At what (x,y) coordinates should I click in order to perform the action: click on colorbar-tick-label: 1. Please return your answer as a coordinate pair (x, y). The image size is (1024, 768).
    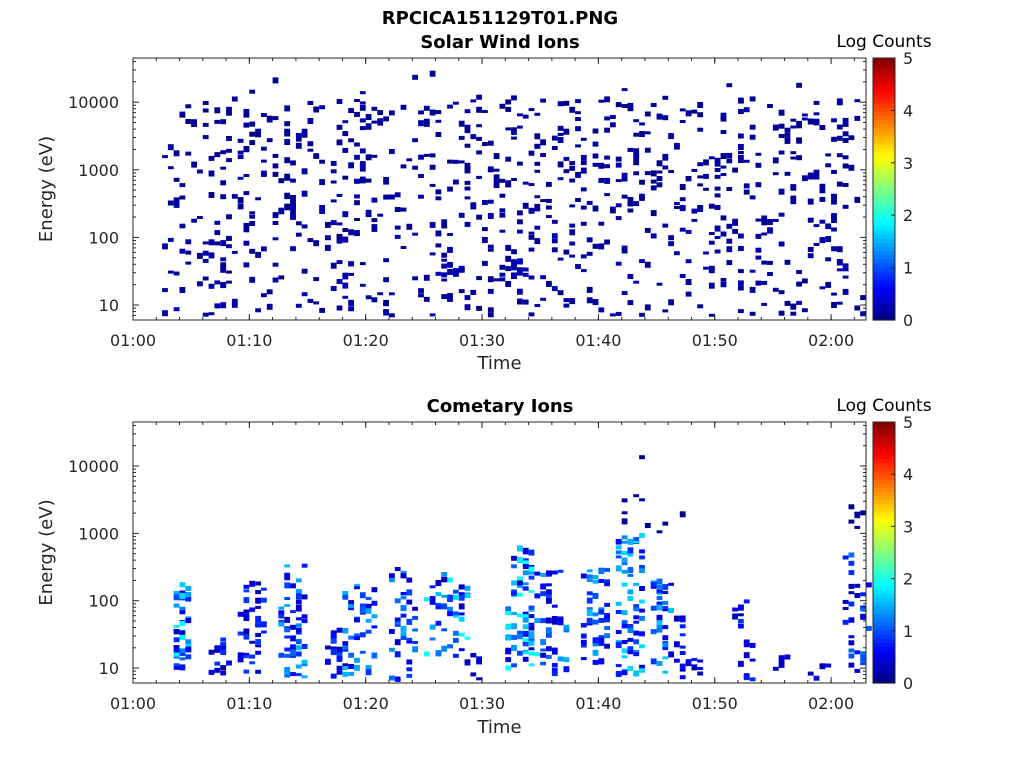
    Looking at the image, I should click on (908, 631).